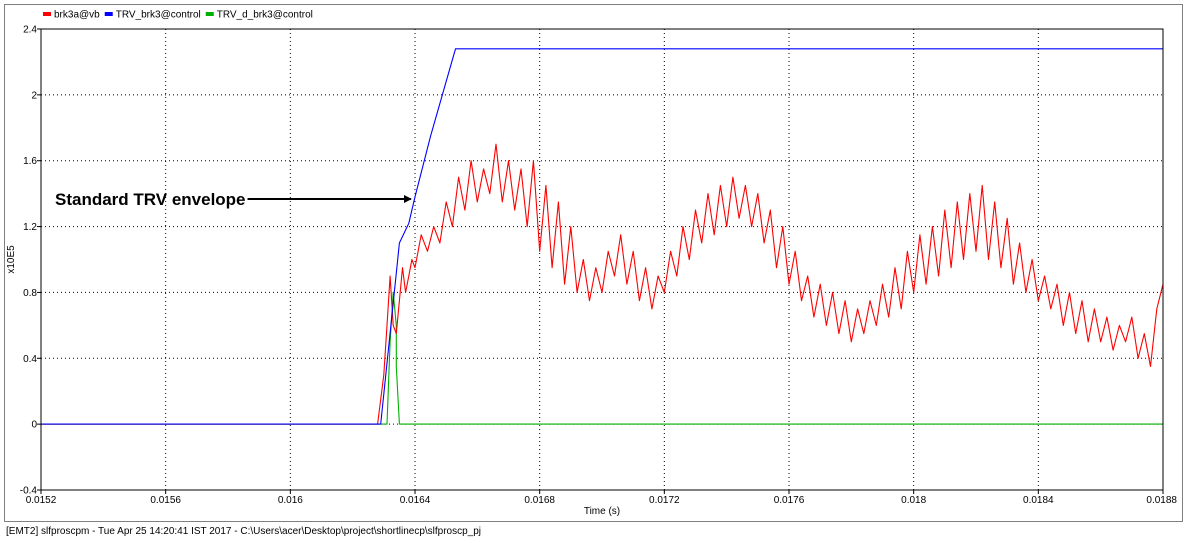 The width and height of the screenshot is (1187, 543). Describe the element at coordinates (41, 500) in the screenshot. I see `x-tick-label: 0.0152` at that location.